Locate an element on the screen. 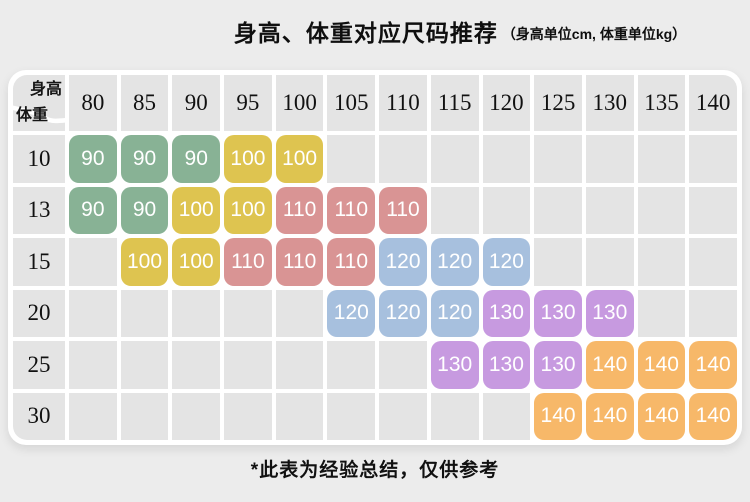 The width and height of the screenshot is (750, 502). empty-cell-h120-w30 is located at coordinates (506, 416).